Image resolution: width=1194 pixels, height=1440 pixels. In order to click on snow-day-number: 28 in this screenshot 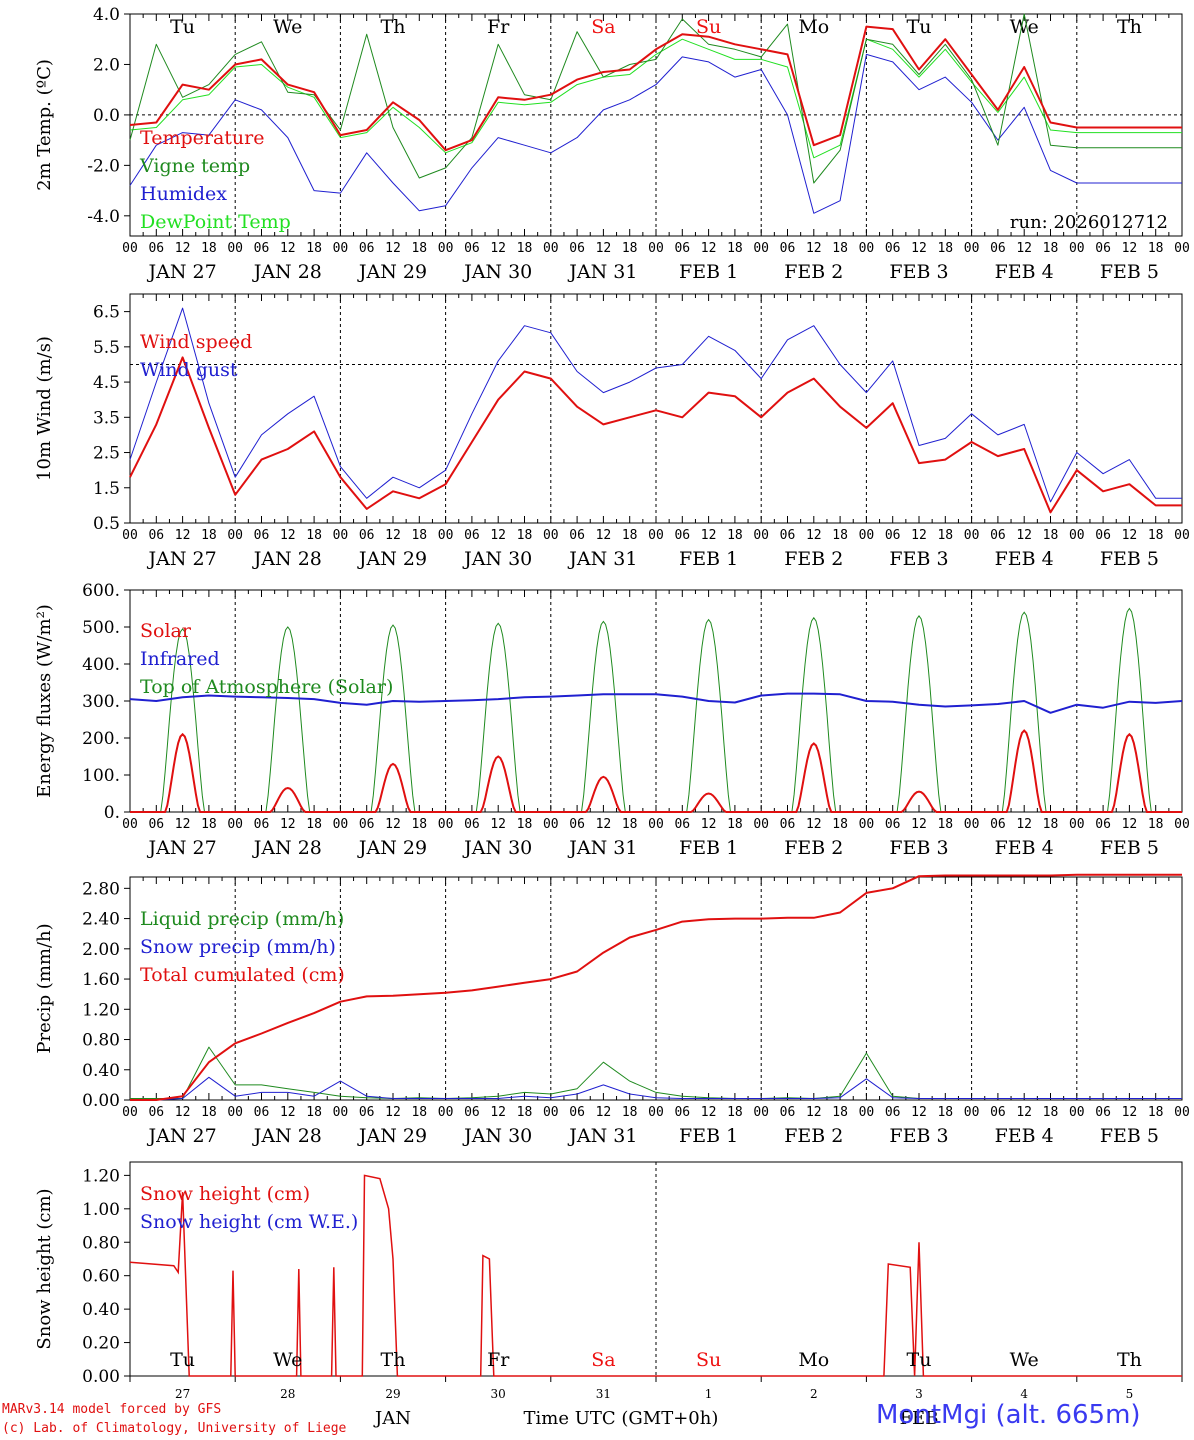, I will do `click(287, 1394)`.